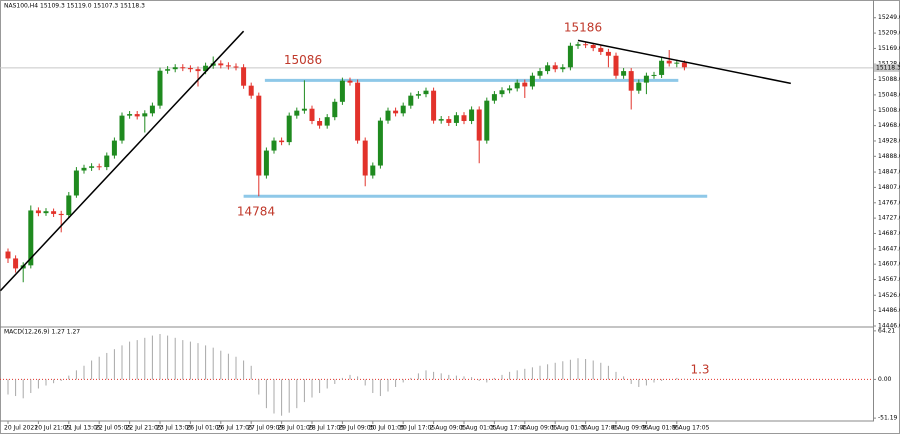 The height and width of the screenshot is (434, 900). I want to click on y-tick-label: 14567.0, so click(889, 279).